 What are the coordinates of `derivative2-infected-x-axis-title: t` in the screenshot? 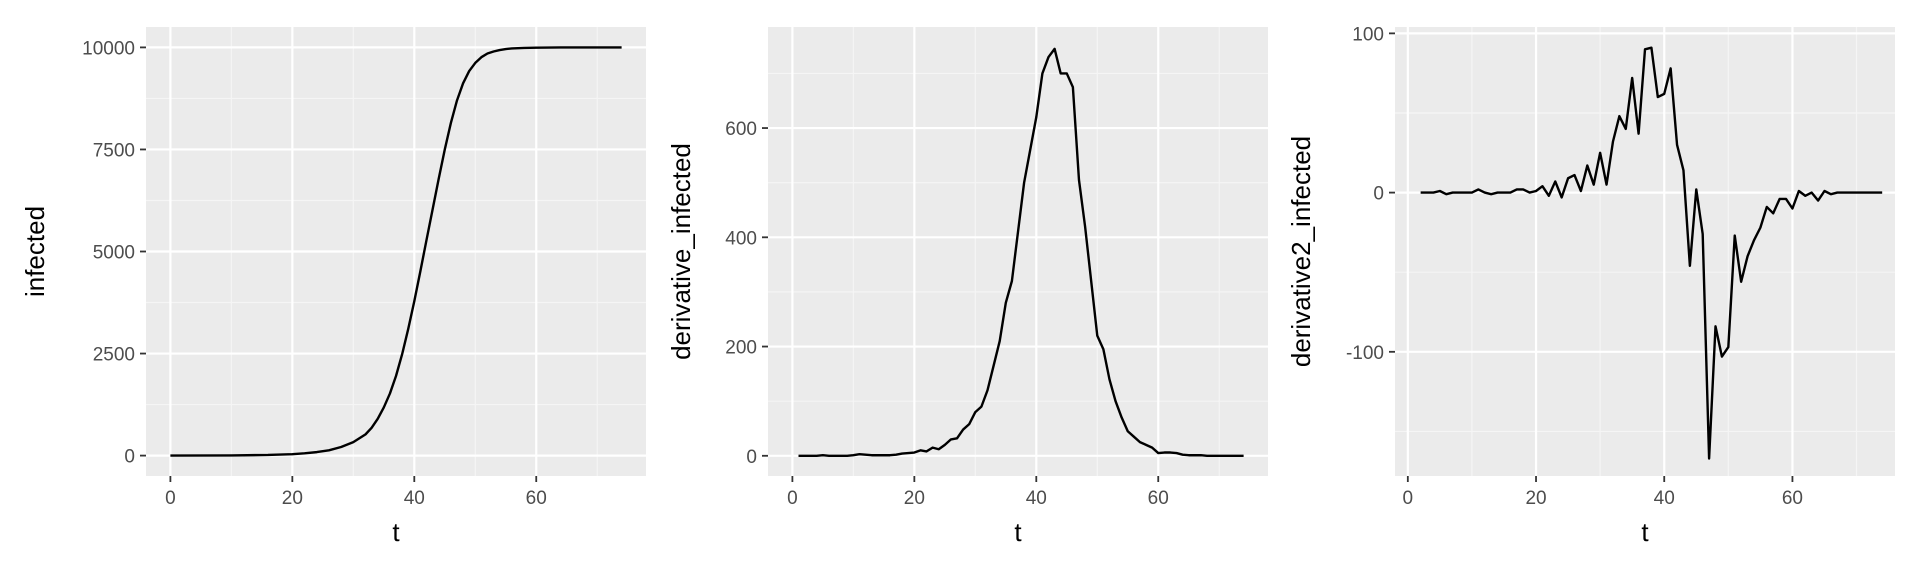 It's located at (1645, 532).